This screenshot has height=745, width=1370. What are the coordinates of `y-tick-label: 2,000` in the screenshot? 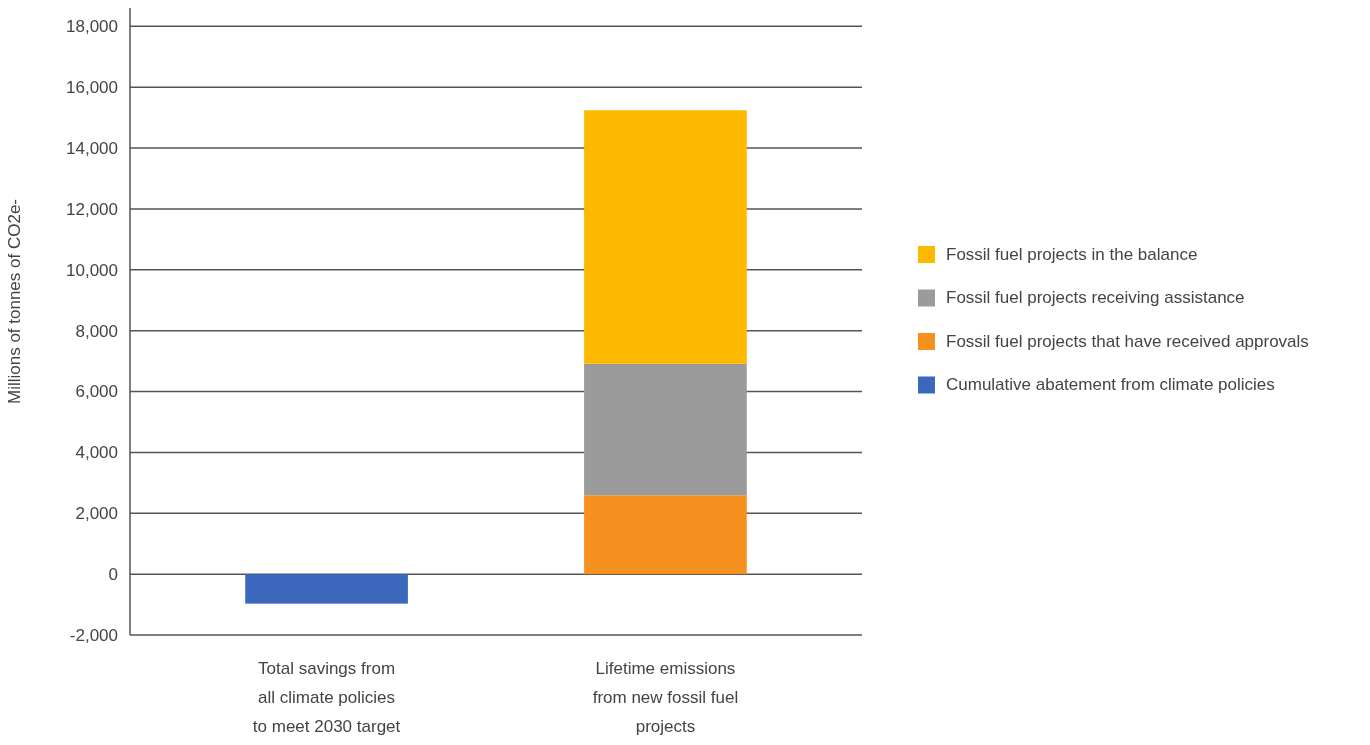 It's located at (96, 514).